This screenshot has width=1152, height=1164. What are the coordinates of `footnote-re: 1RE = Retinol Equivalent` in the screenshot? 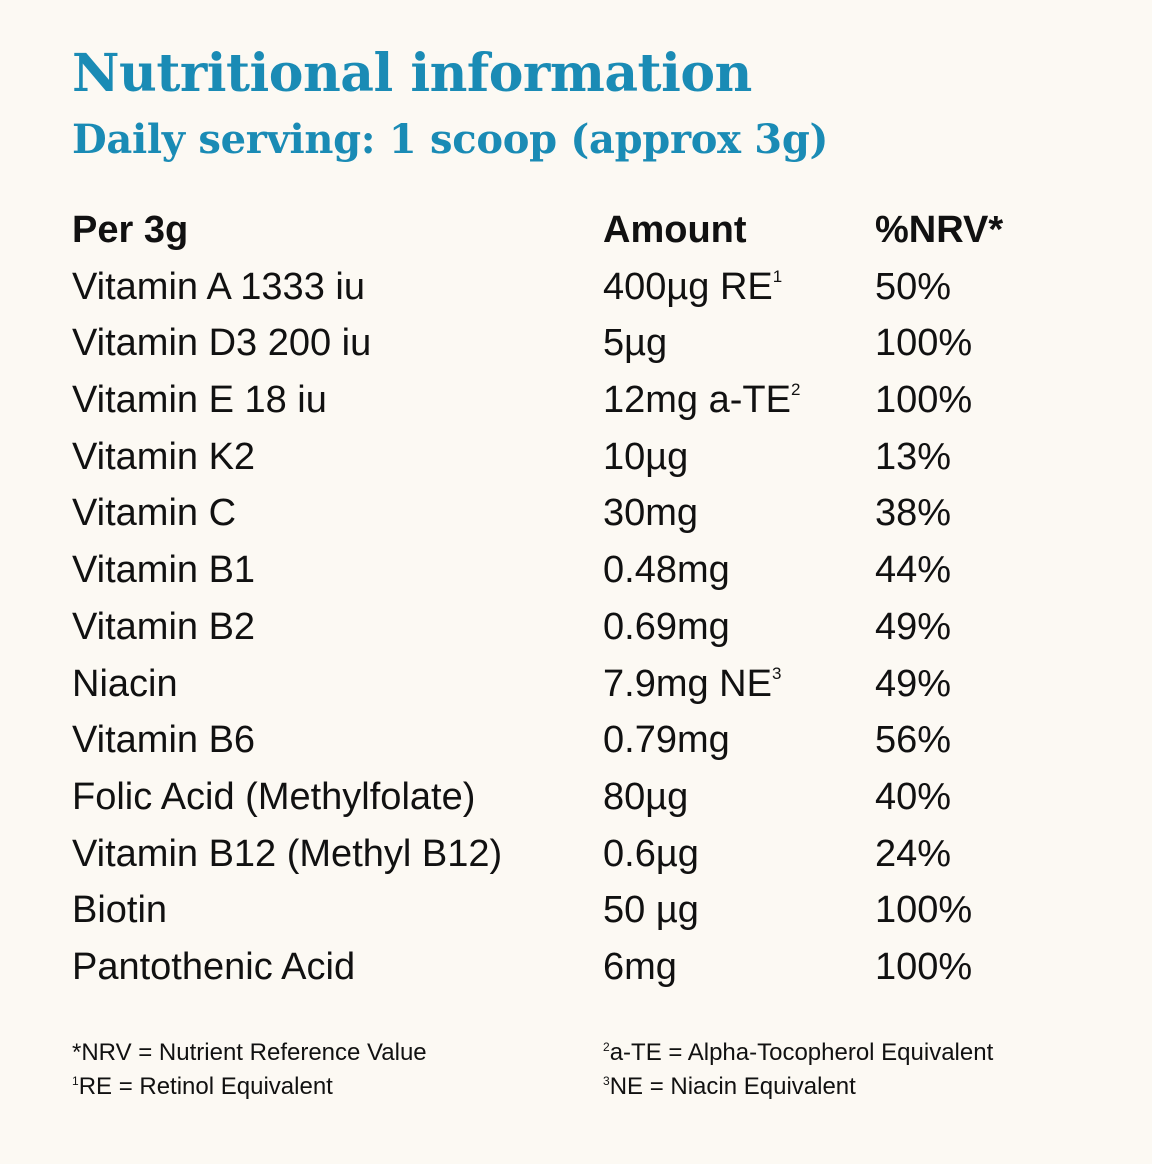 It's located at (202, 1086).